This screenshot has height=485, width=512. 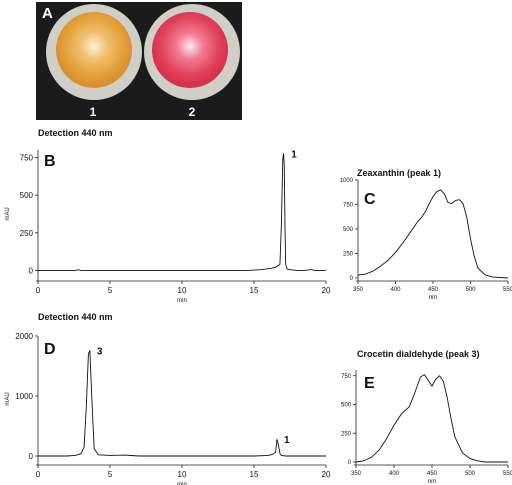 What do you see at coordinates (399, 173) in the screenshot?
I see `chart-title: Zeaxanthin (peak 1)` at bounding box center [399, 173].